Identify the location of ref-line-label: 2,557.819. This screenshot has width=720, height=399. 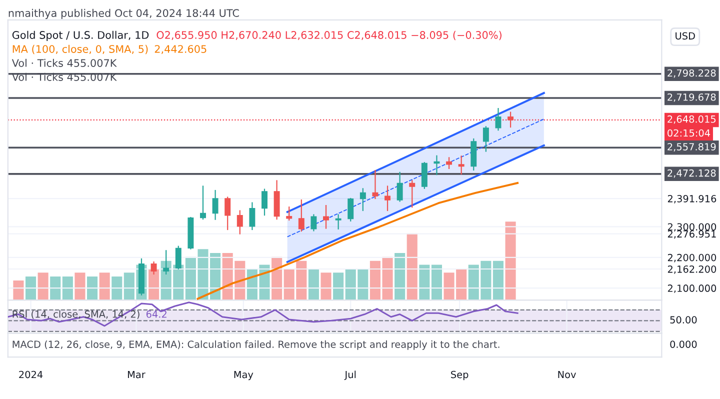
(692, 147).